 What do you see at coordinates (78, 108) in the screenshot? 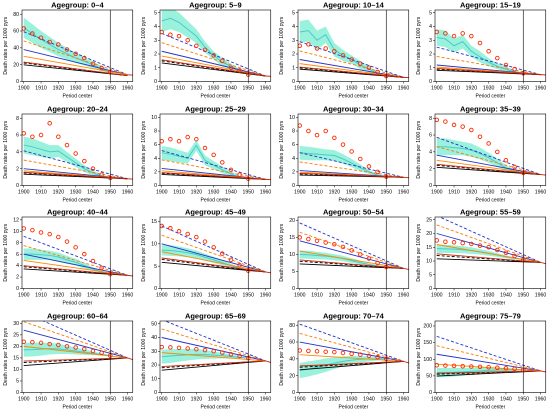
I see `panel-title: Agegroup: 20–24` at bounding box center [78, 108].